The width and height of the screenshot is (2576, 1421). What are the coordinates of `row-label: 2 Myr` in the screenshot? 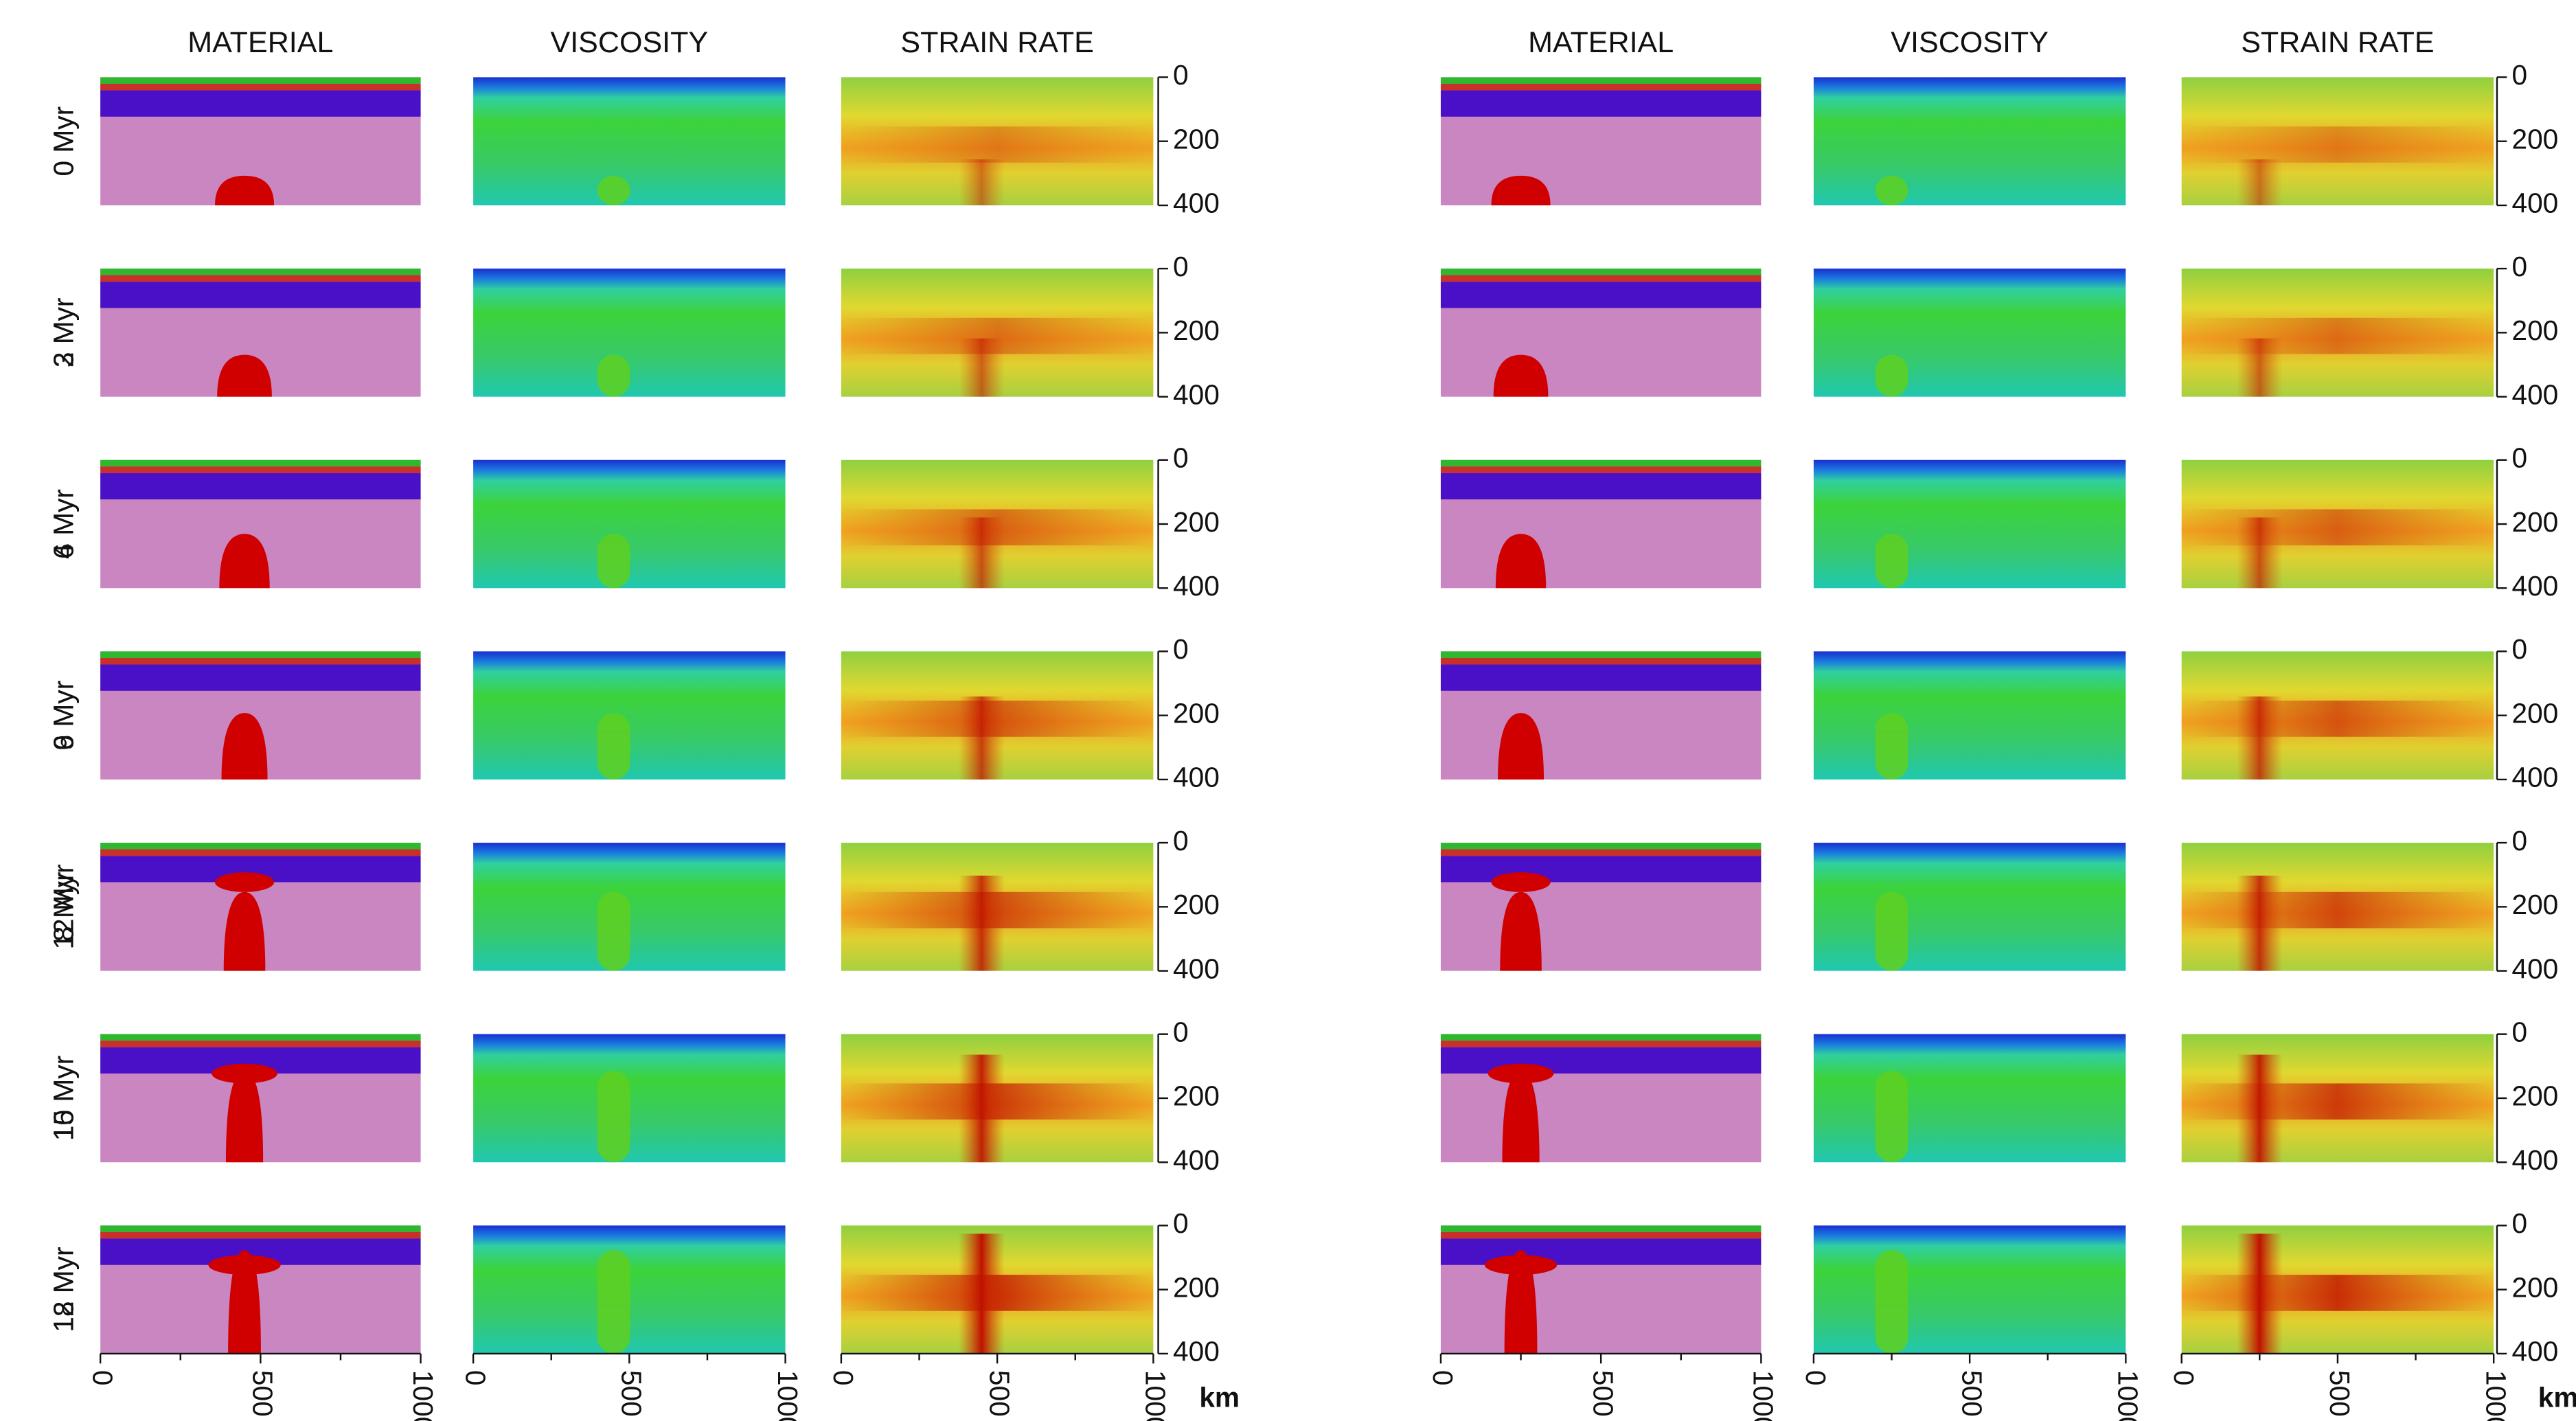 It's located at (64, 333).